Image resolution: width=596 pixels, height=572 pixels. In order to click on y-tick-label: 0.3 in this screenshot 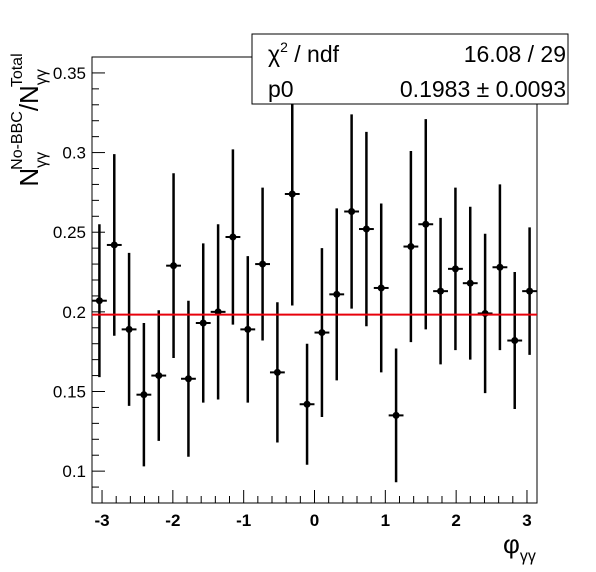, I will do `click(74, 153)`.